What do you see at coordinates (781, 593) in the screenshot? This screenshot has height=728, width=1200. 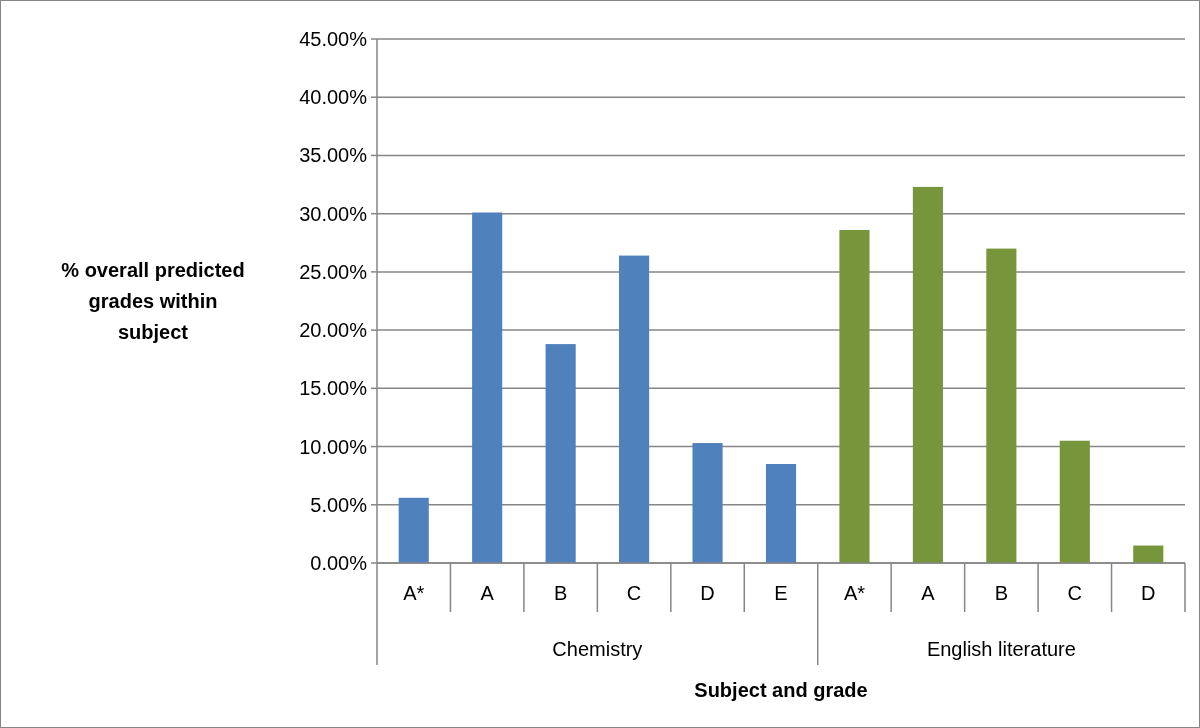 I see `x-tick-label: E` at bounding box center [781, 593].